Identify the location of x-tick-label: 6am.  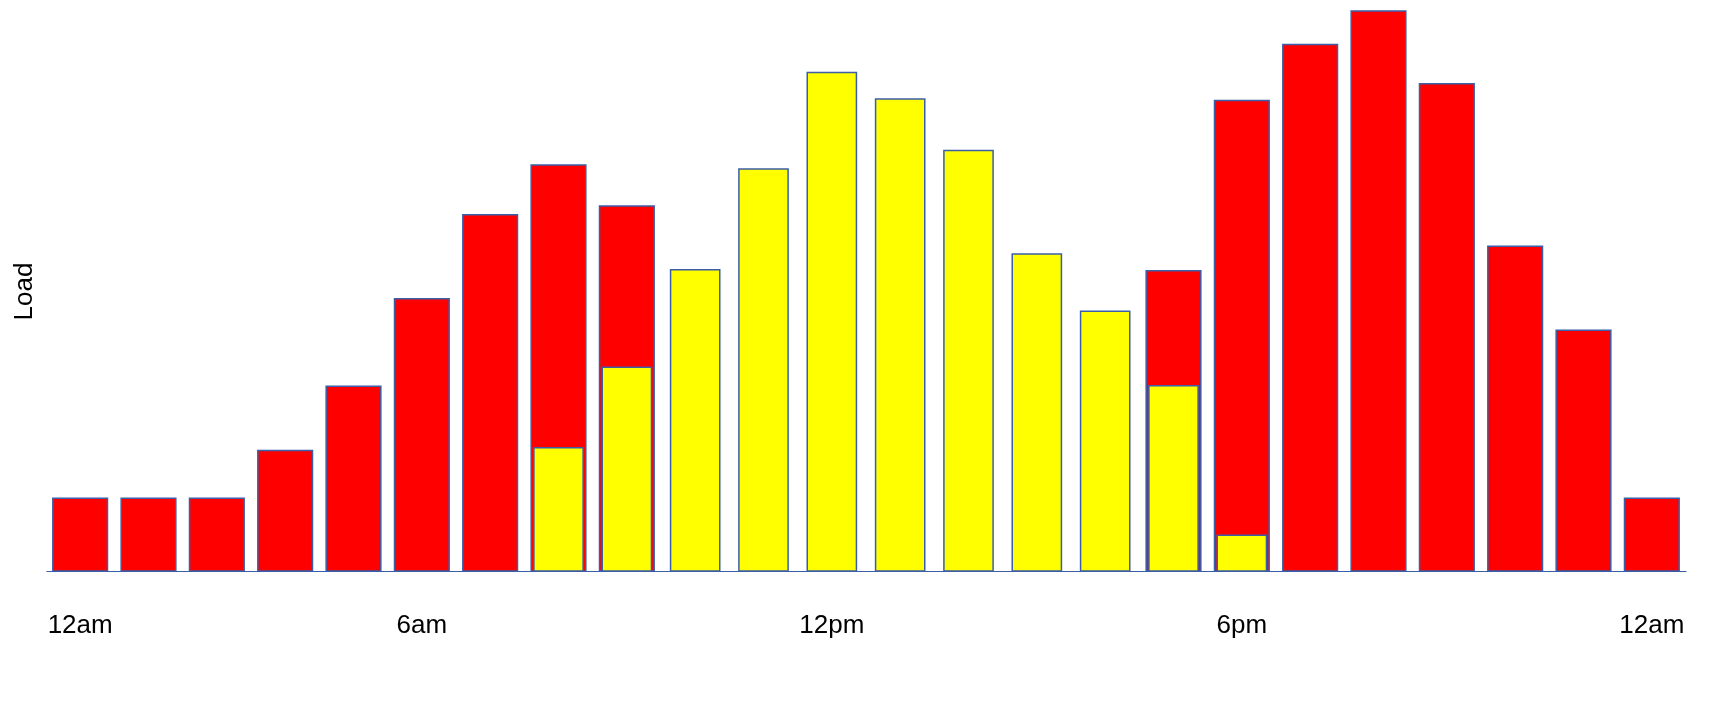
(422, 623).